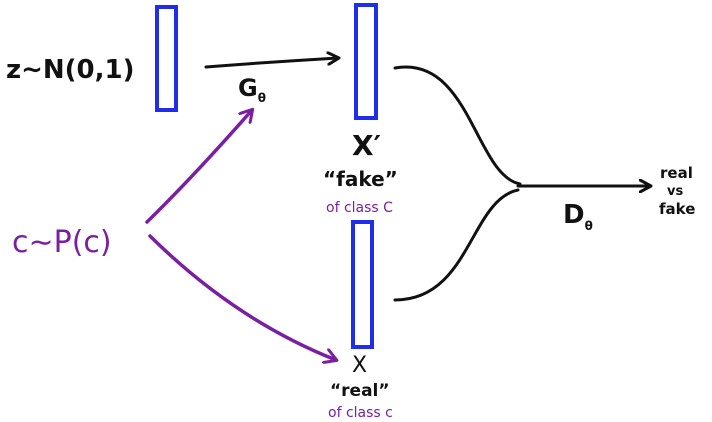  Describe the element at coordinates (676, 173) in the screenshot. I see `output-label-real: real` at that location.